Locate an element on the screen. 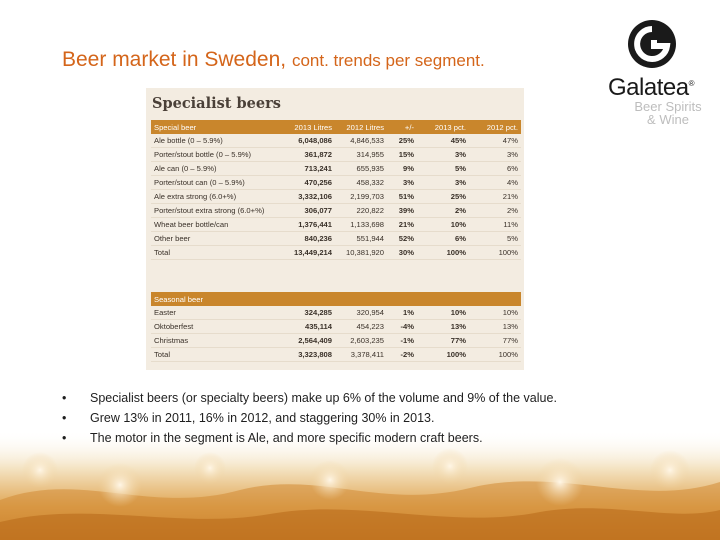  table-cell: 52% is located at coordinates (402, 238).